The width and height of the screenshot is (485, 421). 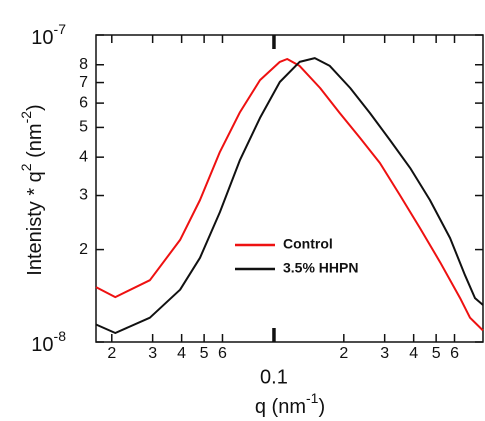 I want to click on x-axis-label: q (nm-1), so click(x=290, y=404).